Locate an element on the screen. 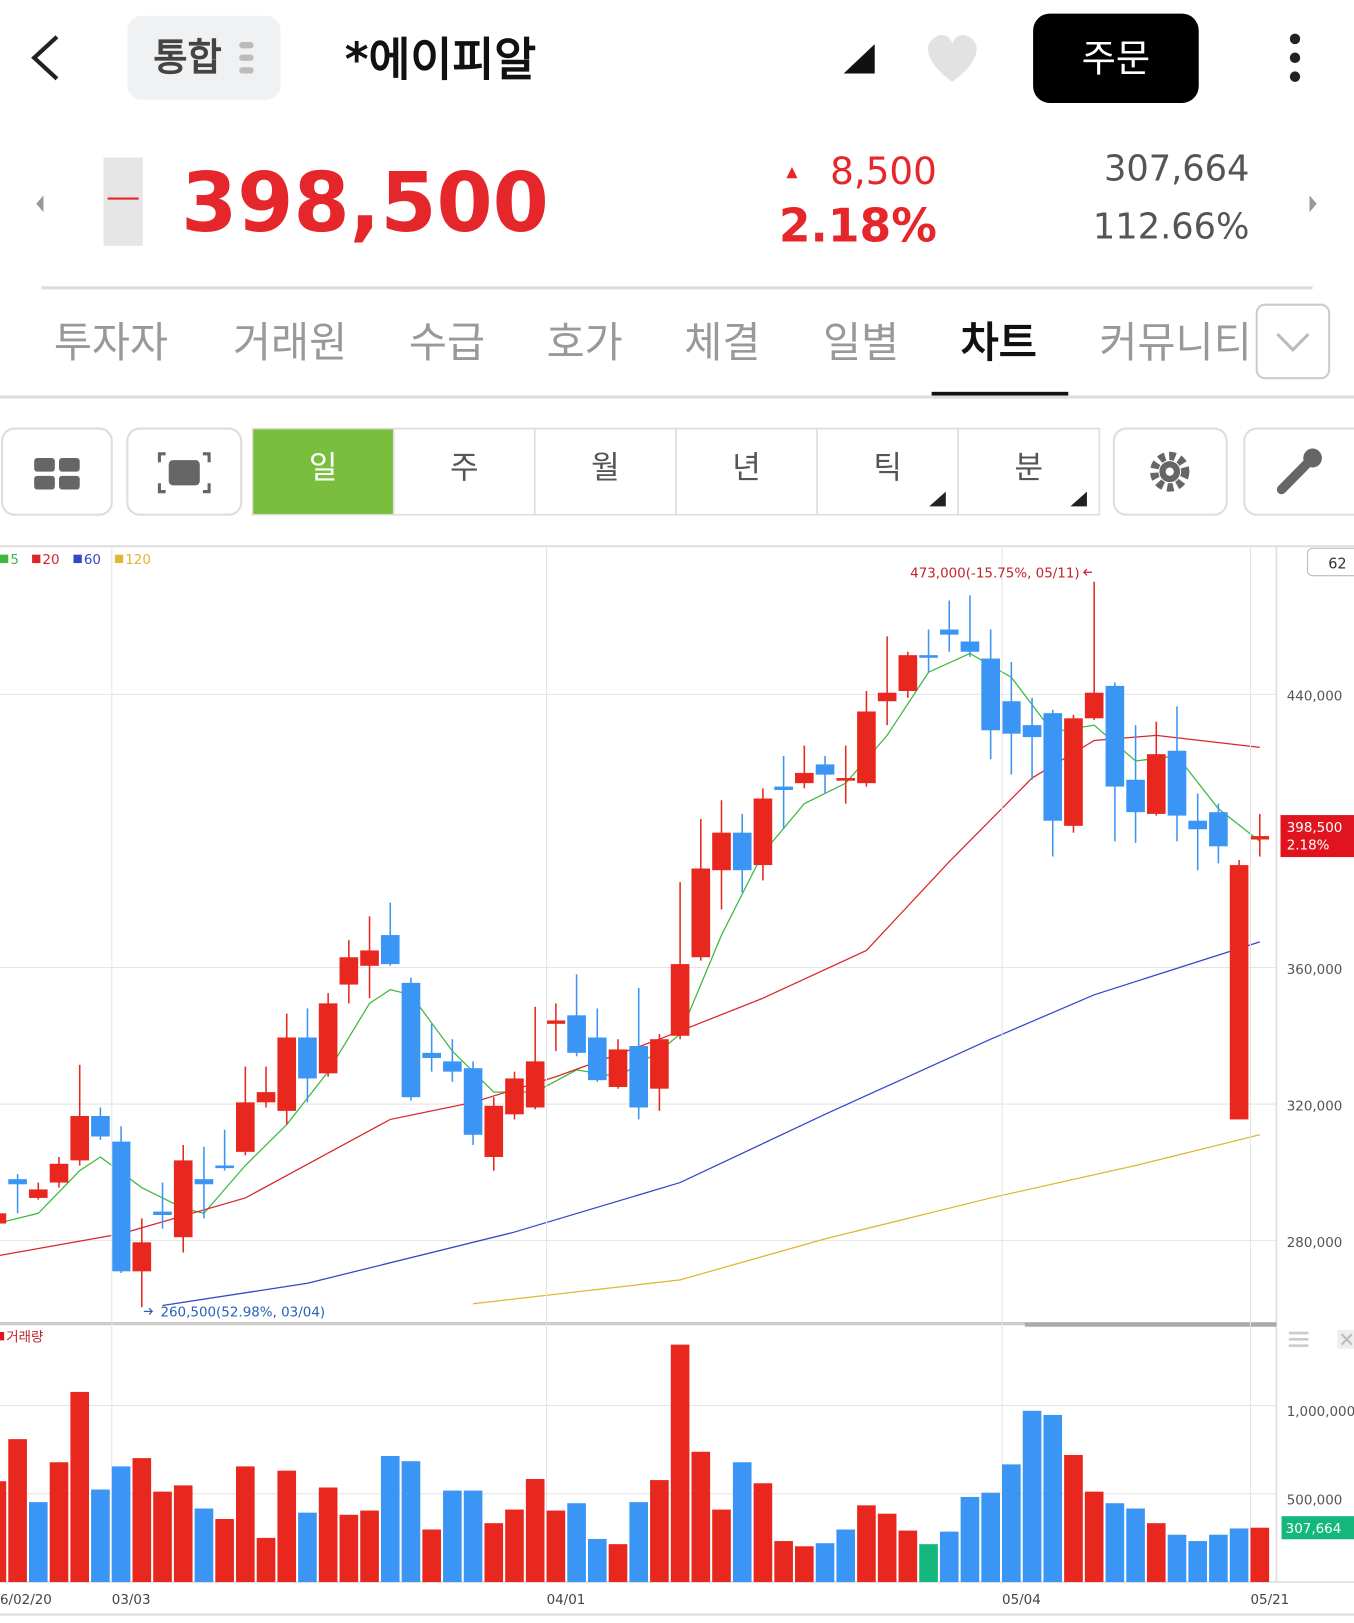 The width and height of the screenshot is (1354, 1623). y-tick-label: 500,000 is located at coordinates (1315, 1500).